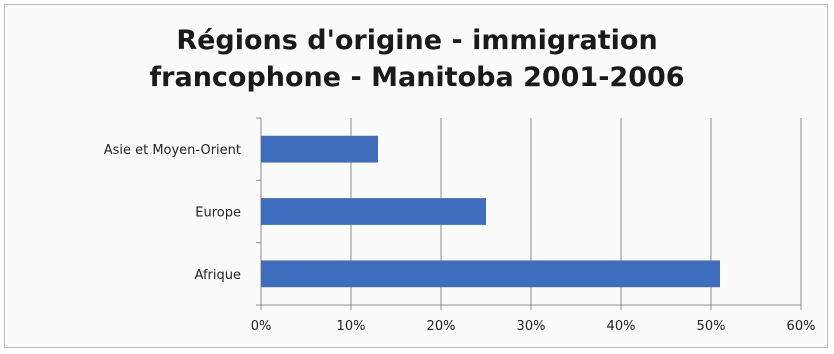 The height and width of the screenshot is (354, 834). Describe the element at coordinates (218, 275) in the screenshot. I see `category-label: Afrique` at that location.